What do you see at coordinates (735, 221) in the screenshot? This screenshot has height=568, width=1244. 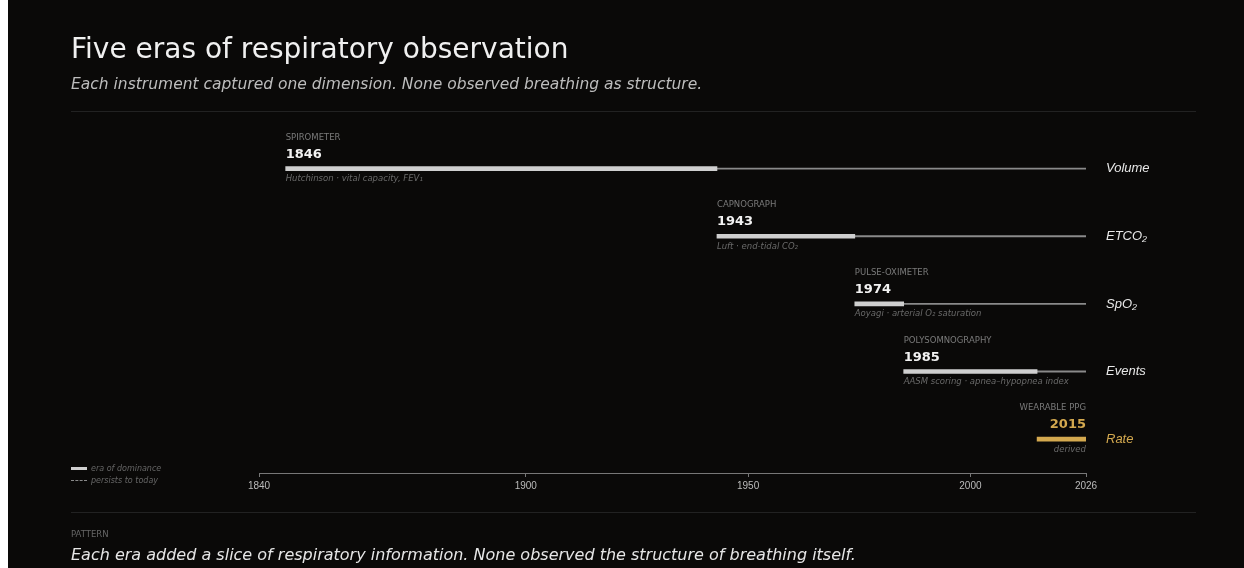 I see `annotation: 1943` at bounding box center [735, 221].